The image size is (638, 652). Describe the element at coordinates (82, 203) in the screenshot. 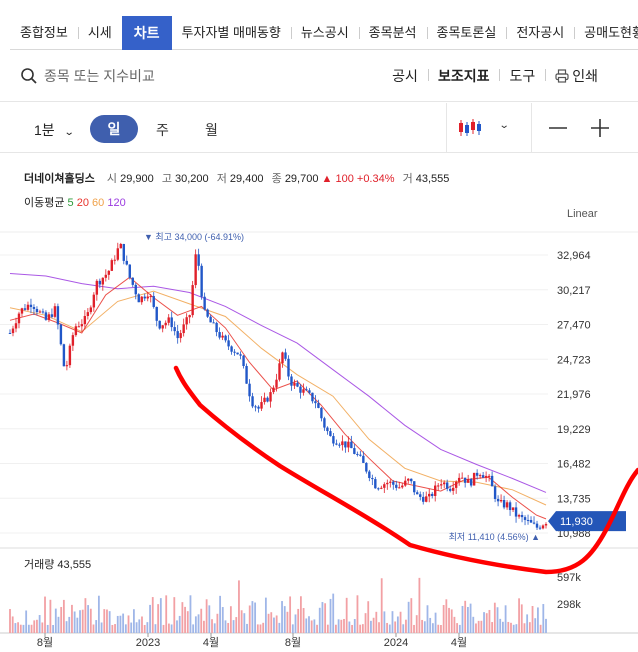

I see `ma20-legend: 20` at that location.